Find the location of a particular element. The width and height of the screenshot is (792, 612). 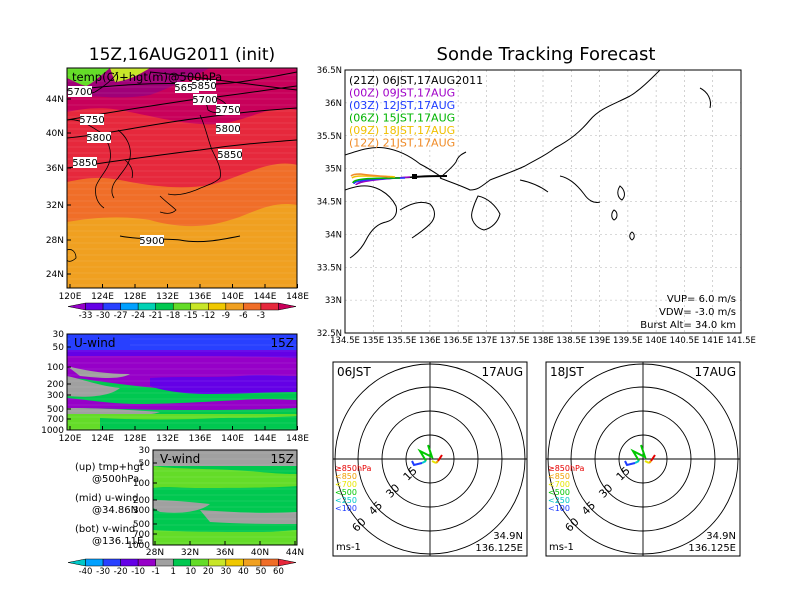

colorbar-label: -10 is located at coordinates (138, 572).